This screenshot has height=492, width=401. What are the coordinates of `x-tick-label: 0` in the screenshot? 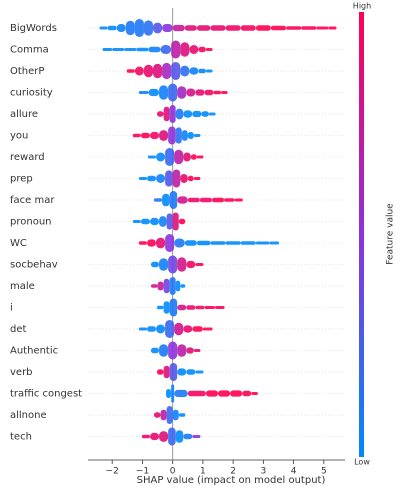 It's located at (173, 472).